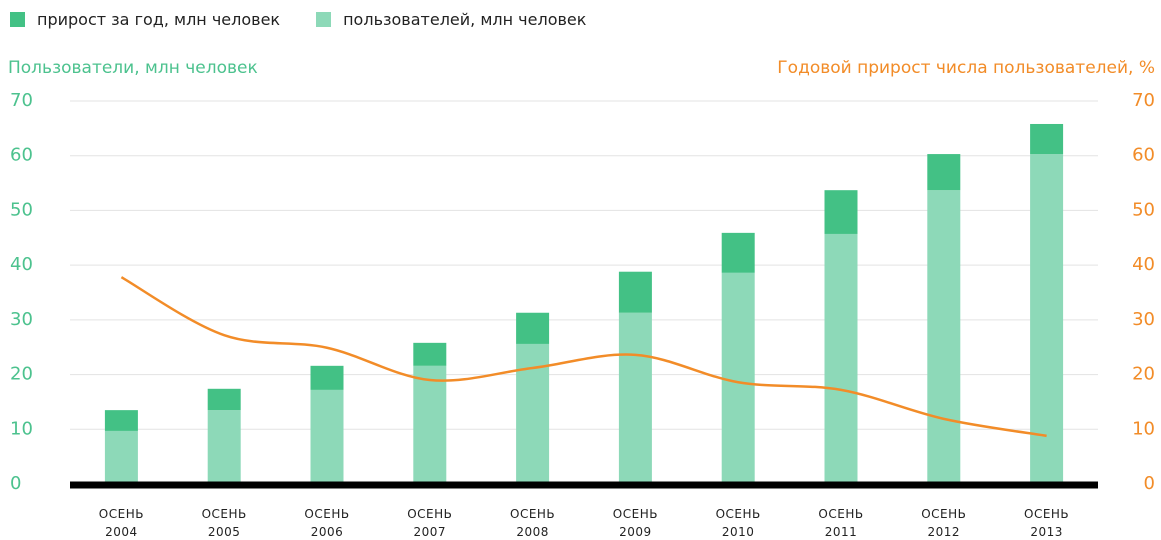 The width and height of the screenshot is (1161, 540). Describe the element at coordinates (21, 428) in the screenshot. I see `y-tick-label: 10` at that location.